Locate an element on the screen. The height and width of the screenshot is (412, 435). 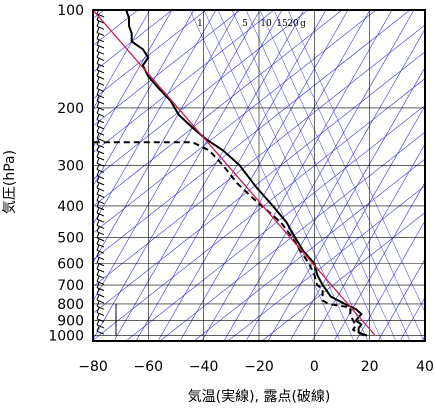
mixing-ratio-label: g is located at coordinates (303, 24).